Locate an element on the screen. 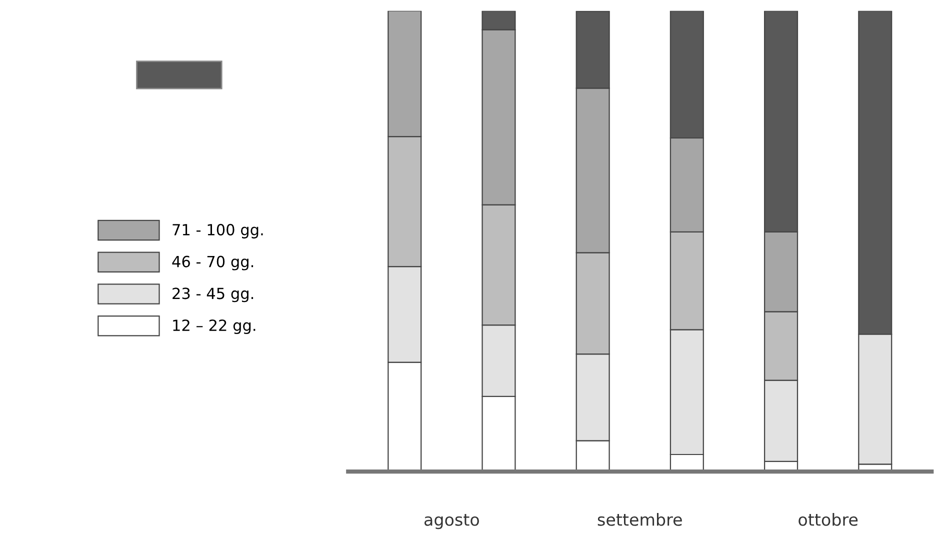 Image resolution: width=941 pixels, height=542 pixels. legend-label: 12 – 22 gg. is located at coordinates (214, 326).